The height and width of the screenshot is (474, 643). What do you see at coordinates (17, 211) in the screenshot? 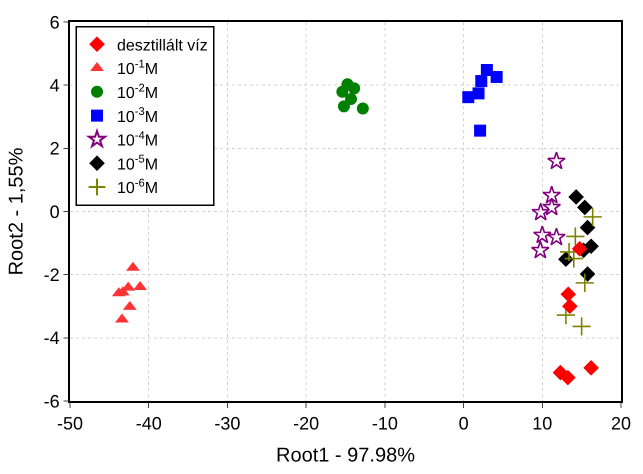
I see `y-axis-title: Root2 - 1,55%` at bounding box center [17, 211].